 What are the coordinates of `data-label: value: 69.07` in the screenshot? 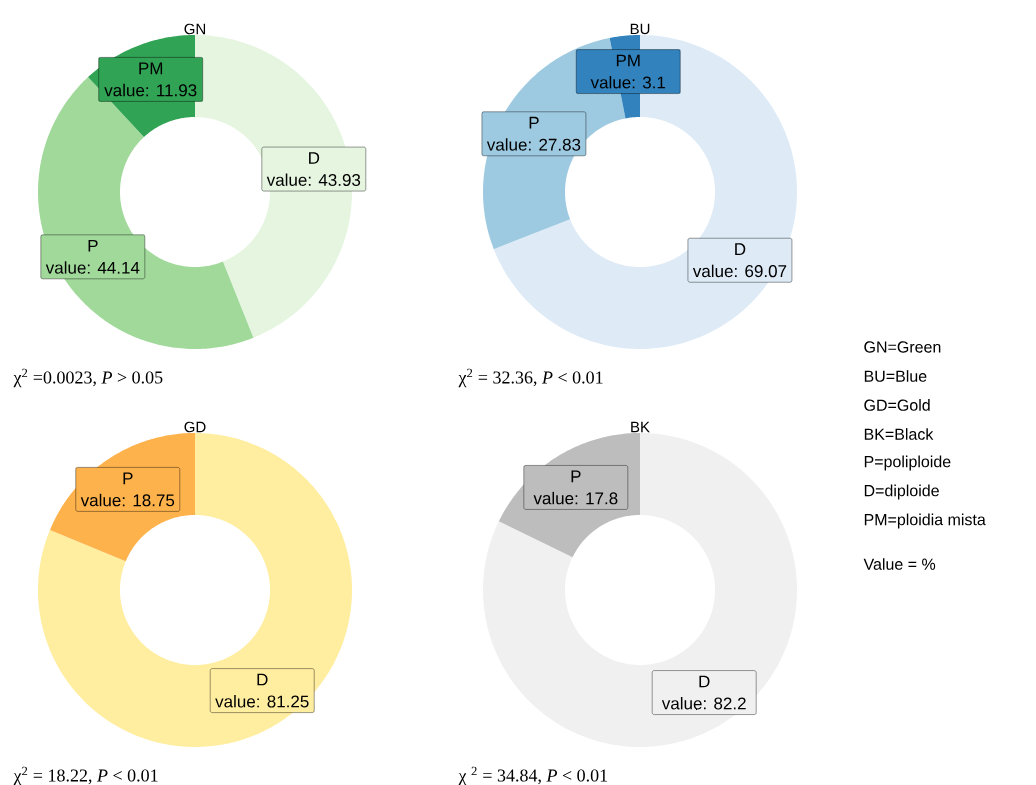 It's located at (739, 271).